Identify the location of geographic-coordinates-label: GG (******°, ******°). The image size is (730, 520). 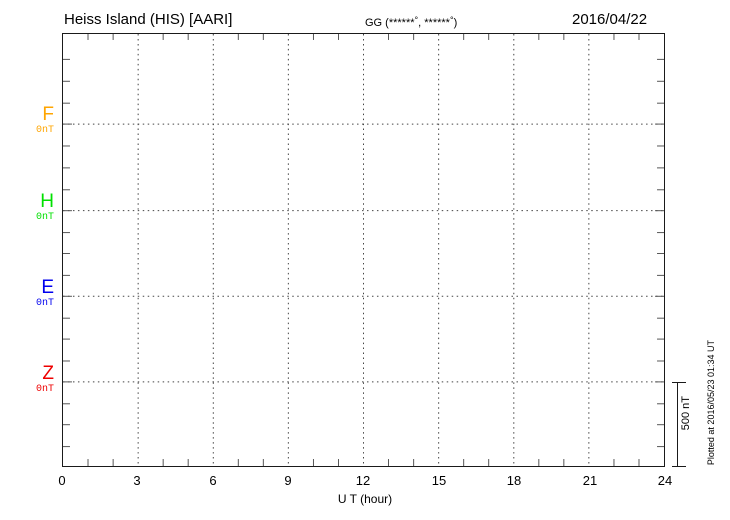
(411, 22).